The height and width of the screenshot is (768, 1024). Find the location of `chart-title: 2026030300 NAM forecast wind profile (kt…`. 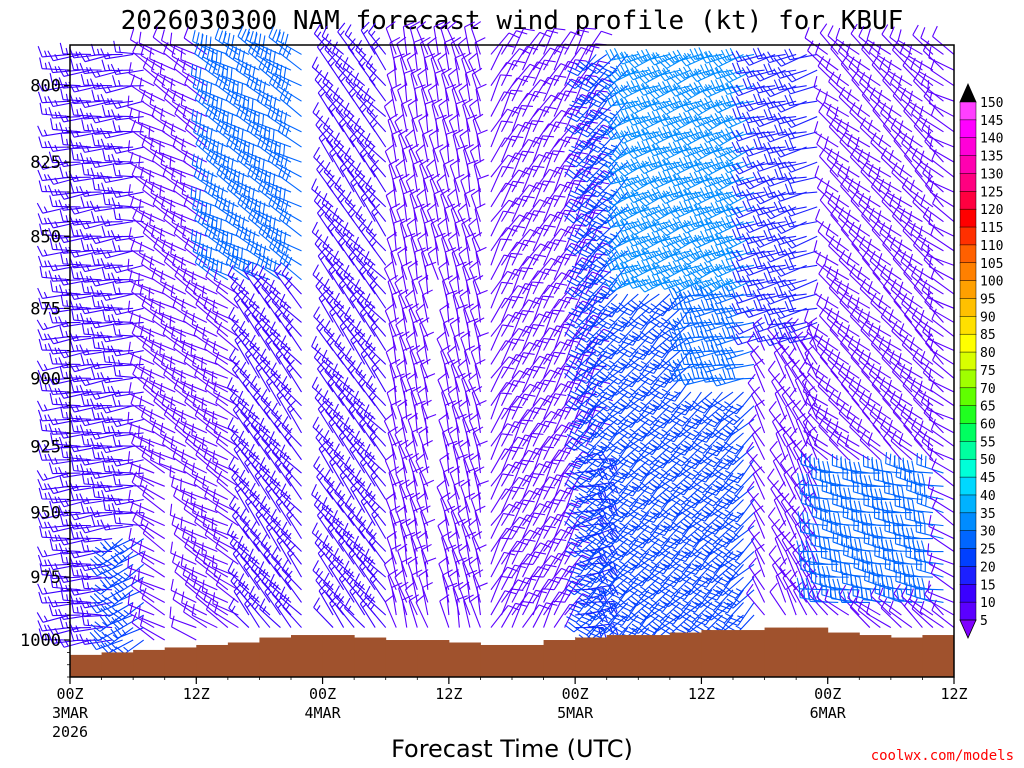

chart-title: 2026030300 NAM forecast wind profile (kt… is located at coordinates (512, 21).